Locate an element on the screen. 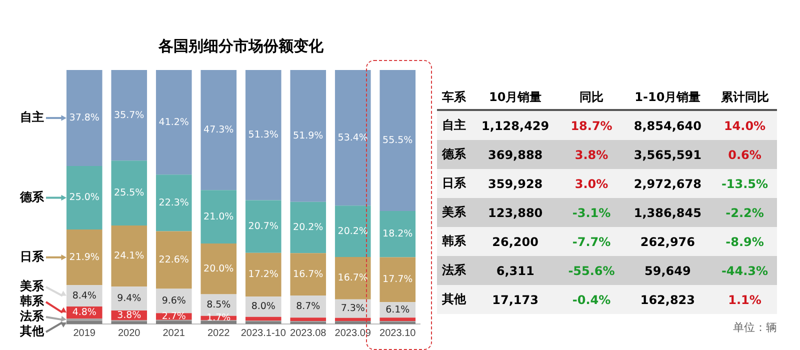  data-label: 1.7% is located at coordinates (218, 318).